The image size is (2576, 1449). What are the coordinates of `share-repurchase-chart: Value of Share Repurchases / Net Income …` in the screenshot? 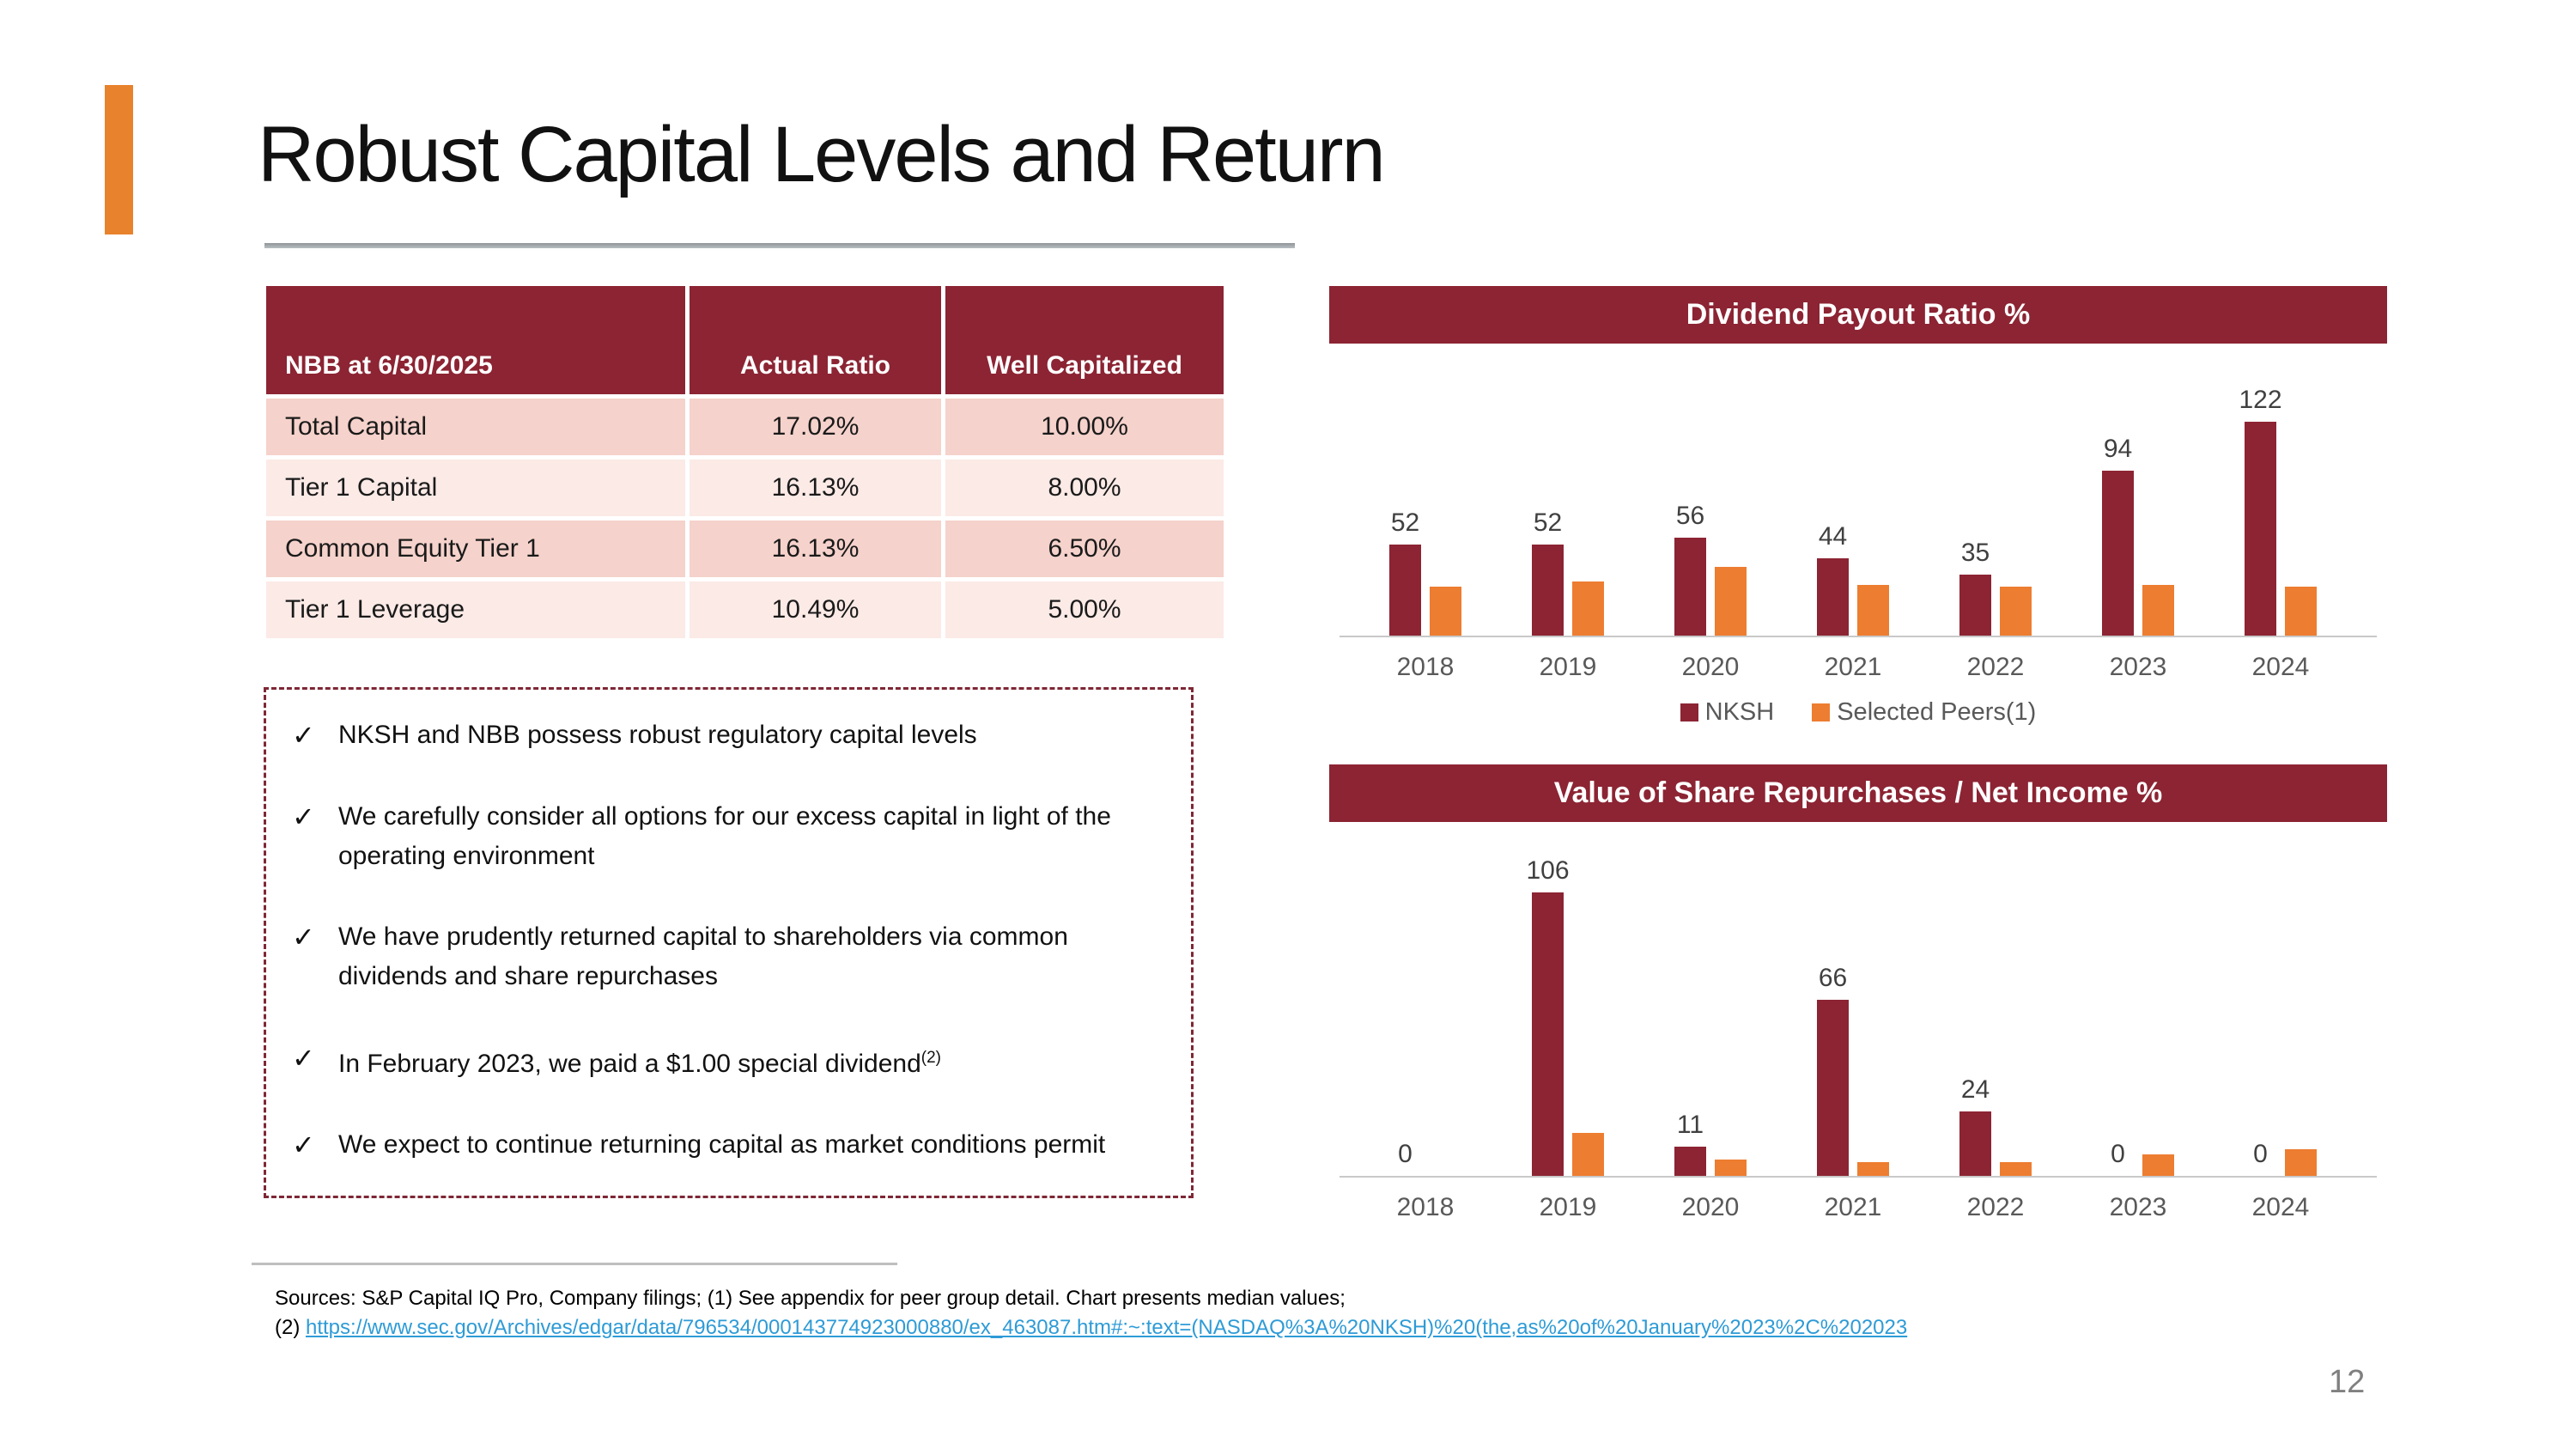 It's located at (1858, 1004).